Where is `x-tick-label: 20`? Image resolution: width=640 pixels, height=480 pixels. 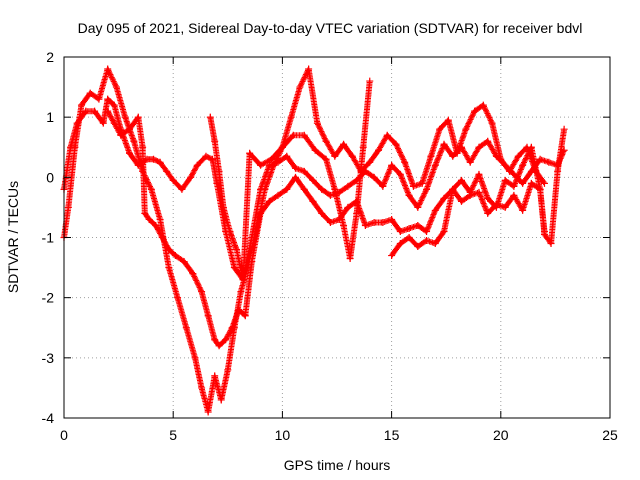 x-tick-label: 20 is located at coordinates (501, 435).